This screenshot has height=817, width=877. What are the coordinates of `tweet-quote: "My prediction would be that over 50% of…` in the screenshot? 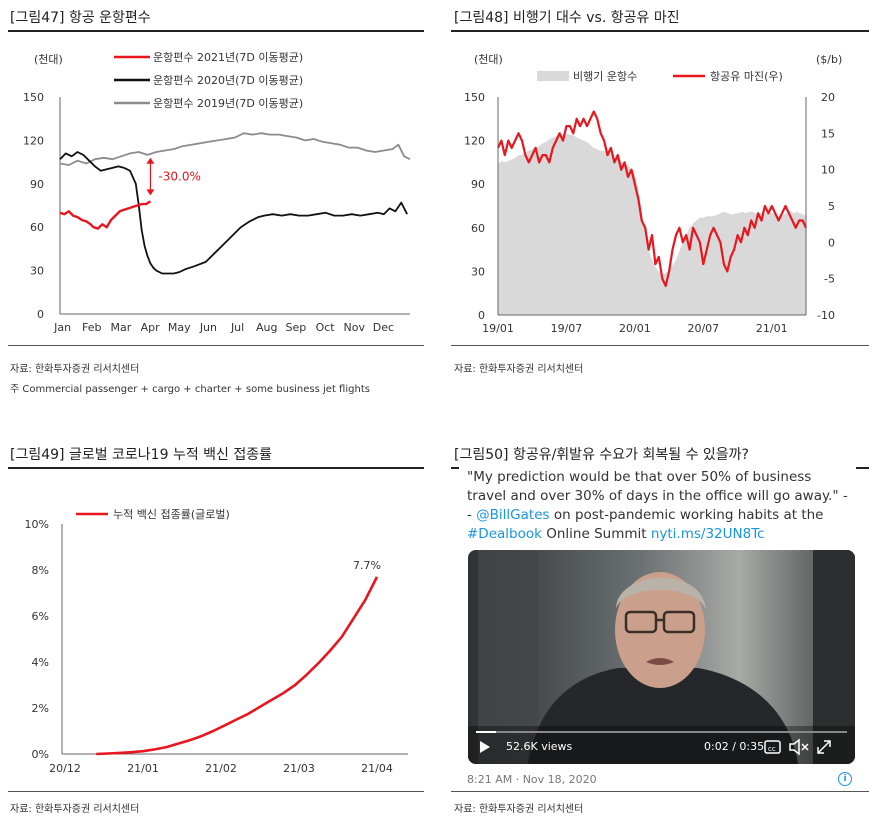 It's located at (657, 496).